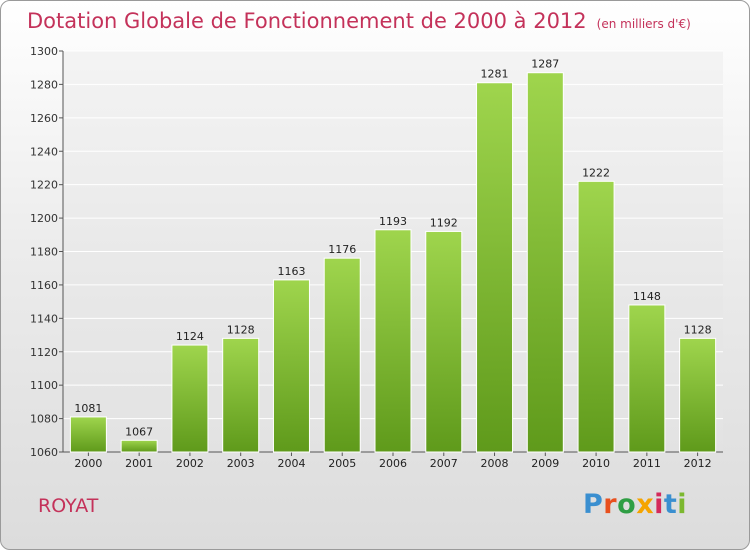  Describe the element at coordinates (44, 51) in the screenshot. I see `y-tick-label: 1300` at that location.